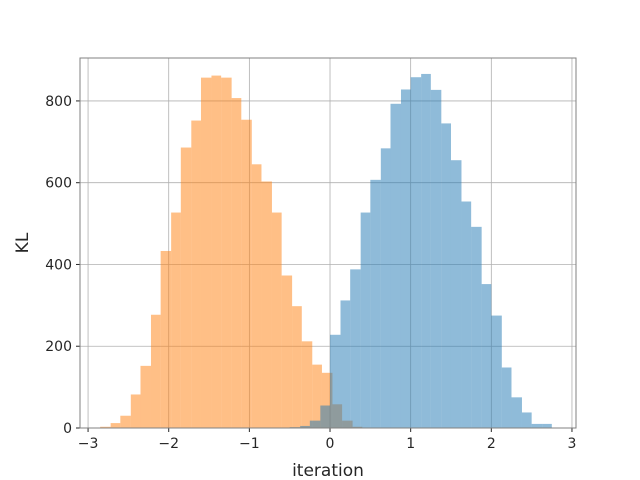  What do you see at coordinates (330, 444) in the screenshot?
I see `x-tick-label: 0` at bounding box center [330, 444].